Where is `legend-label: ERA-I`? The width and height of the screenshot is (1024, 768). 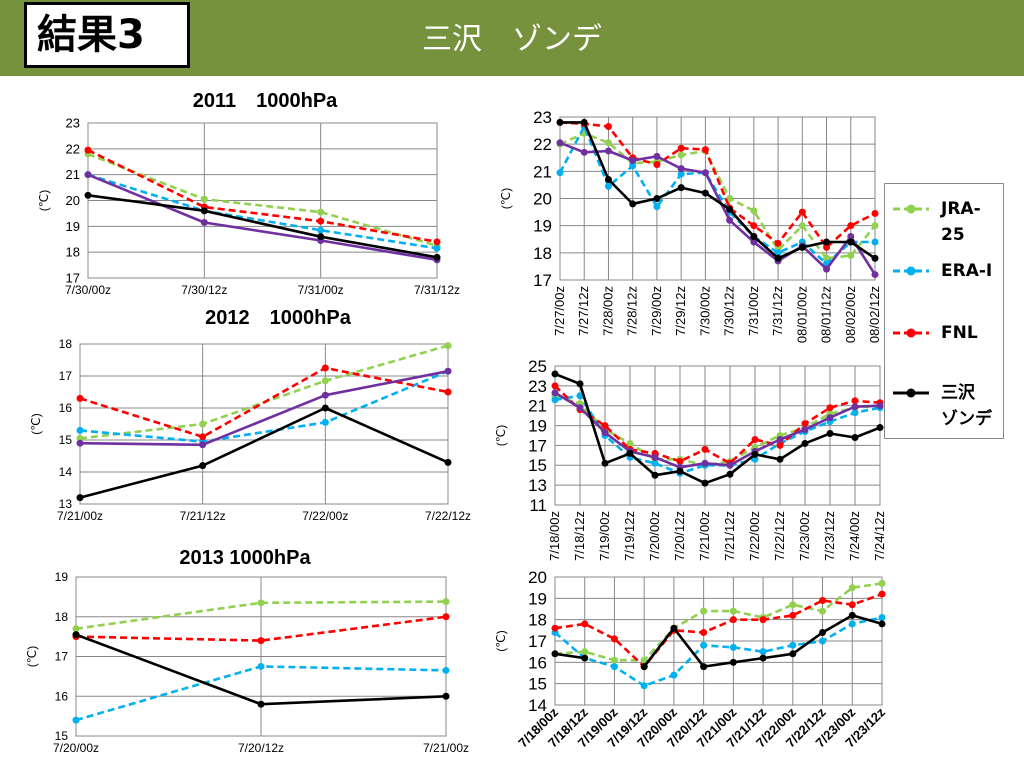
legend-label: ERA-I is located at coordinates (967, 271).